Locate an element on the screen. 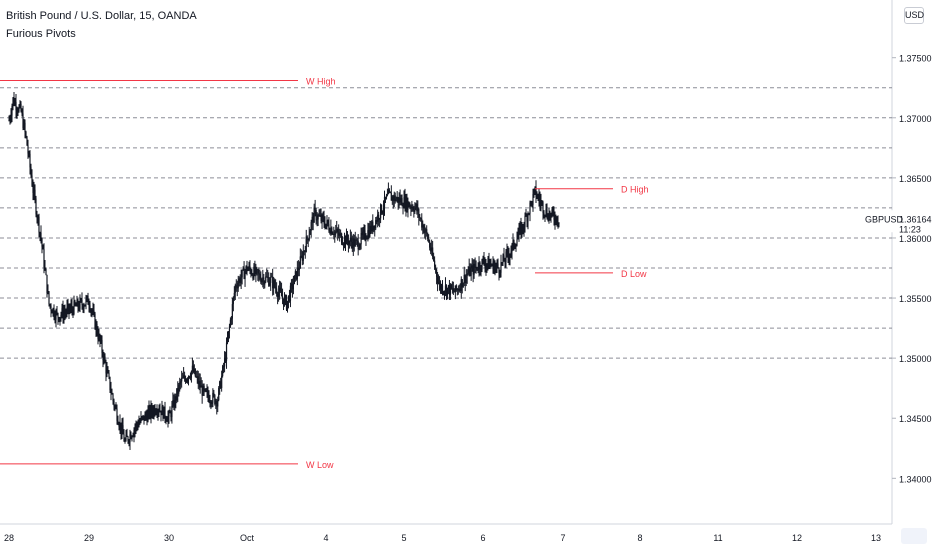 Image resolution: width=932 pixels, height=550 pixels. pivot-line-label: W High is located at coordinates (321, 82).